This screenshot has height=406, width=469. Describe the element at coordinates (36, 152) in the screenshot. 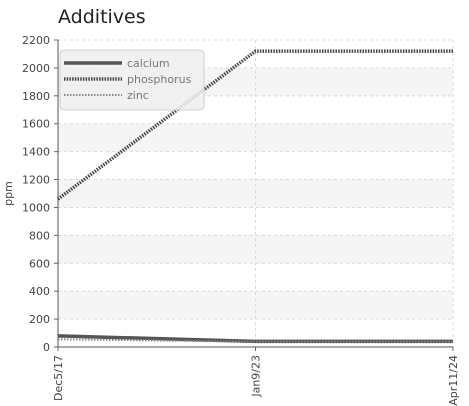

I see `y-tick-label: 1400` at that location.